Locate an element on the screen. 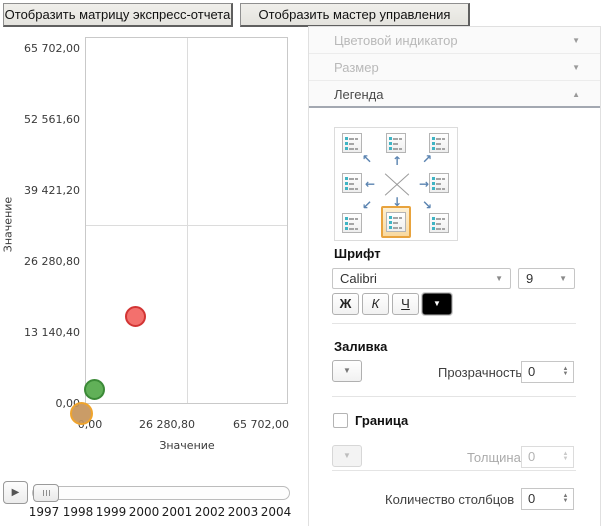 The width and height of the screenshot is (604, 526). columns-count-label: Количество столбцов is located at coordinates (450, 499).